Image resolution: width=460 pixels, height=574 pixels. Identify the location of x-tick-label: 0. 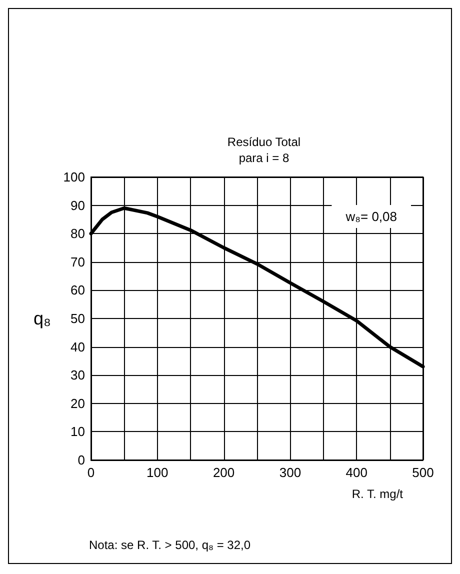
(91, 472).